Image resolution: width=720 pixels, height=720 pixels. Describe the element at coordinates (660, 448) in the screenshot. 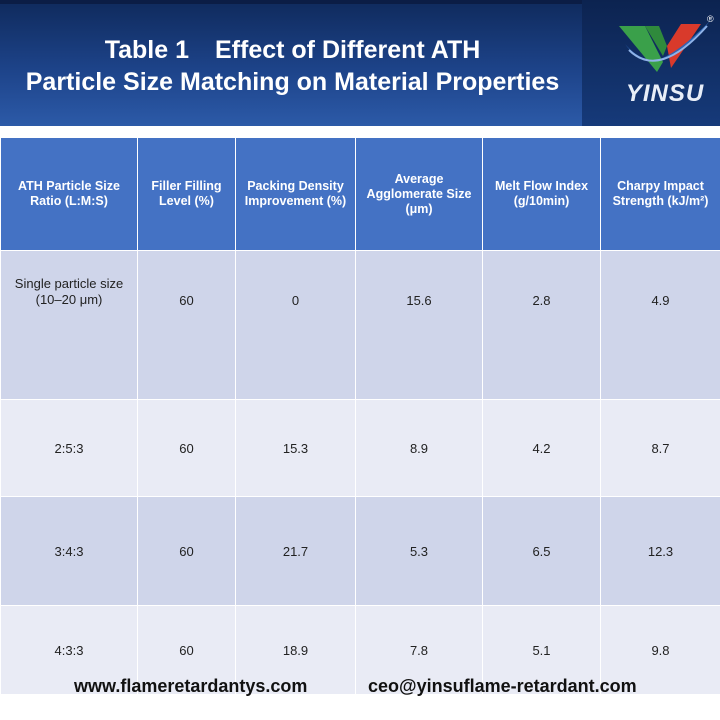

I see `cell-impact-strength: 8.7` at that location.